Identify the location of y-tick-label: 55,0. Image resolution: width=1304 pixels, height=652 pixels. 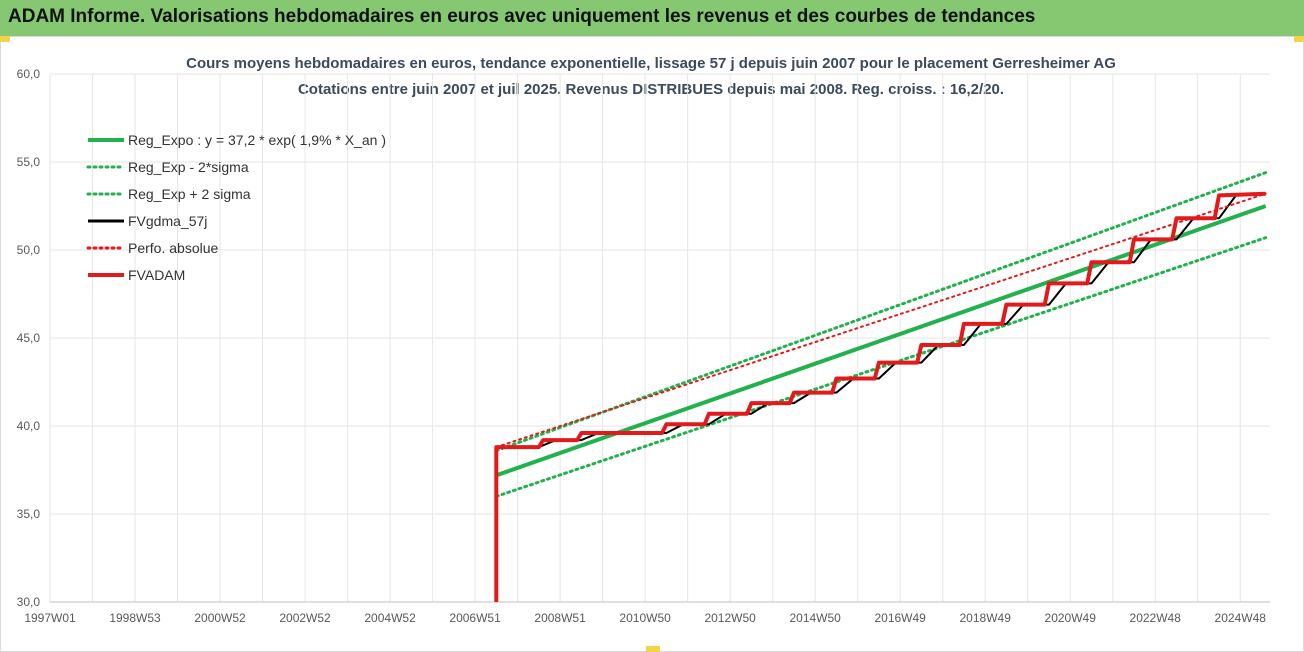
(29, 162).